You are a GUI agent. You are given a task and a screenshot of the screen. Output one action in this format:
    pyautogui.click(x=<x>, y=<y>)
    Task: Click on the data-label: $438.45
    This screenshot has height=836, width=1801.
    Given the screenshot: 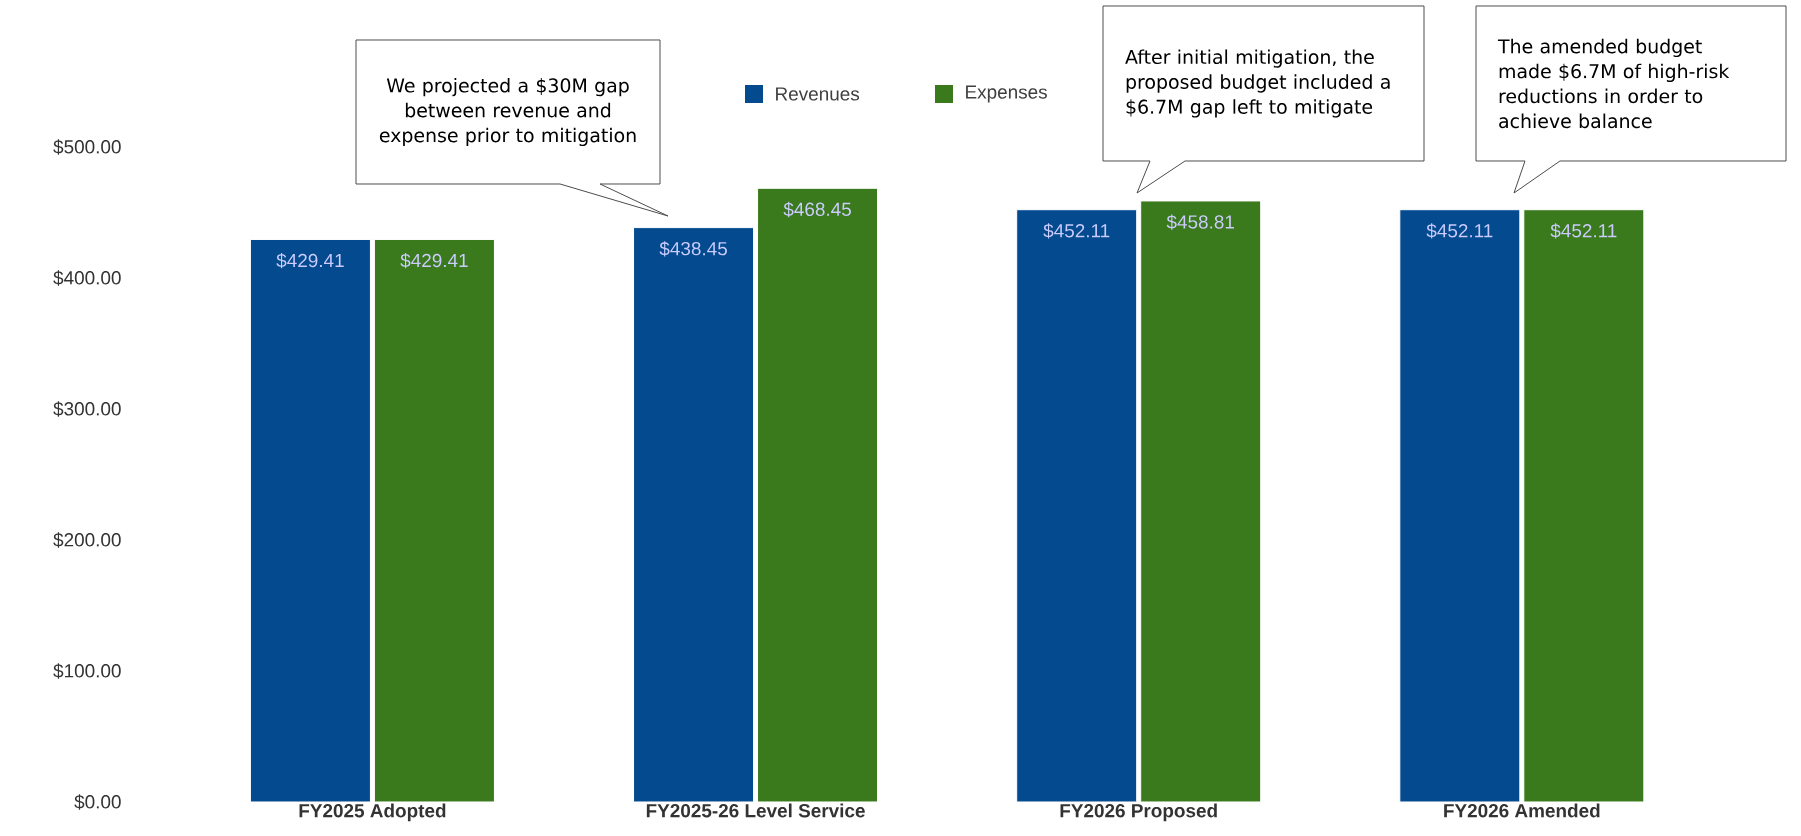 What is the action you would take?
    pyautogui.click(x=693, y=249)
    